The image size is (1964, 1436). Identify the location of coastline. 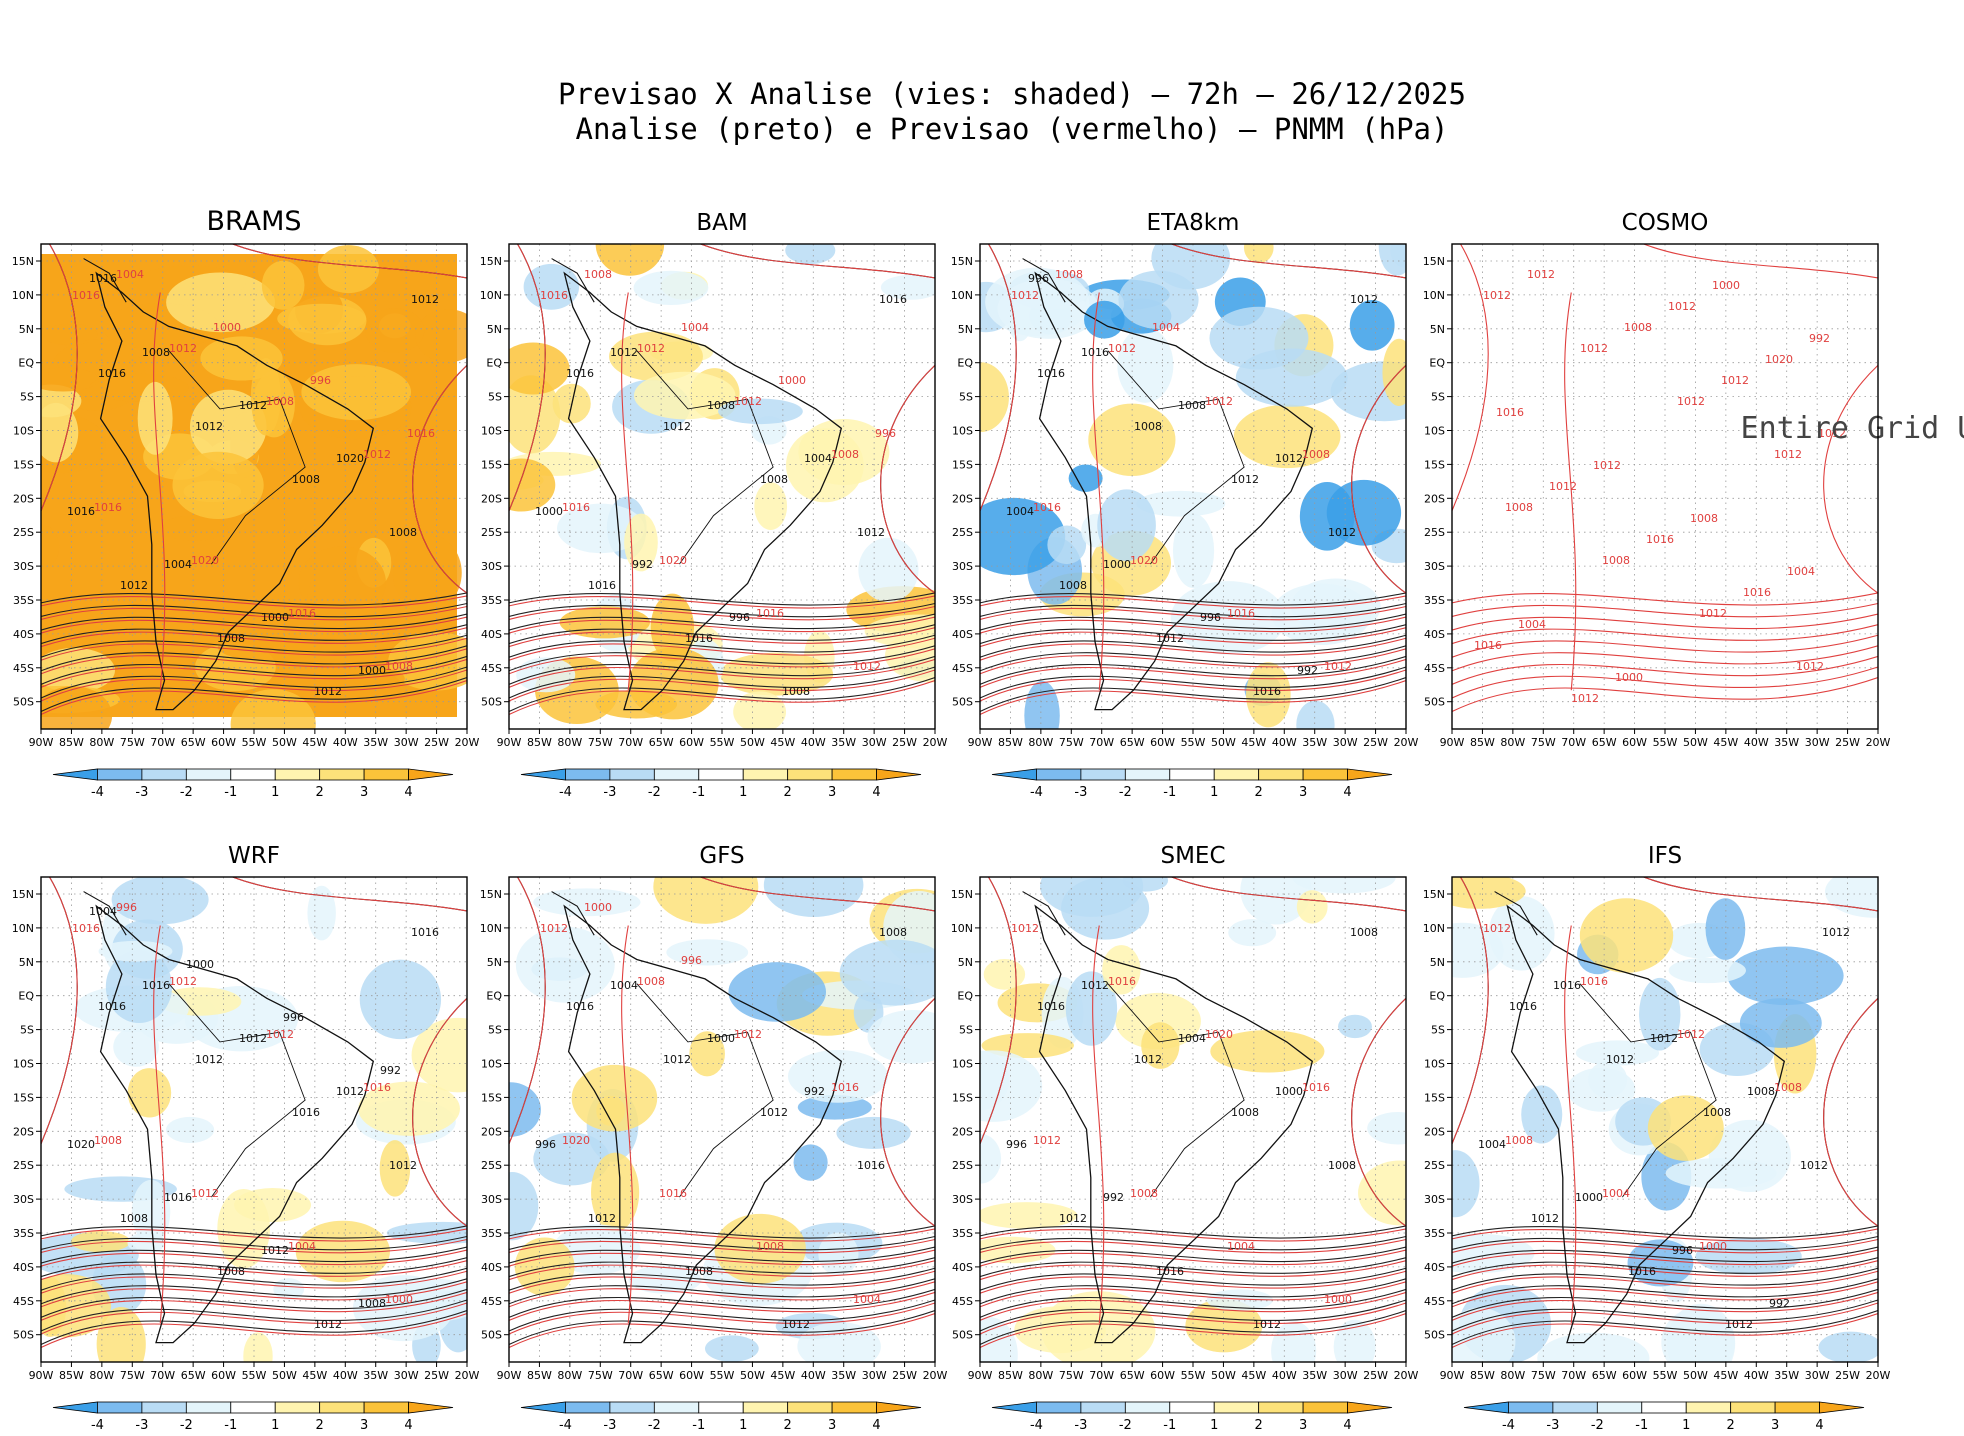
(235, 1124).